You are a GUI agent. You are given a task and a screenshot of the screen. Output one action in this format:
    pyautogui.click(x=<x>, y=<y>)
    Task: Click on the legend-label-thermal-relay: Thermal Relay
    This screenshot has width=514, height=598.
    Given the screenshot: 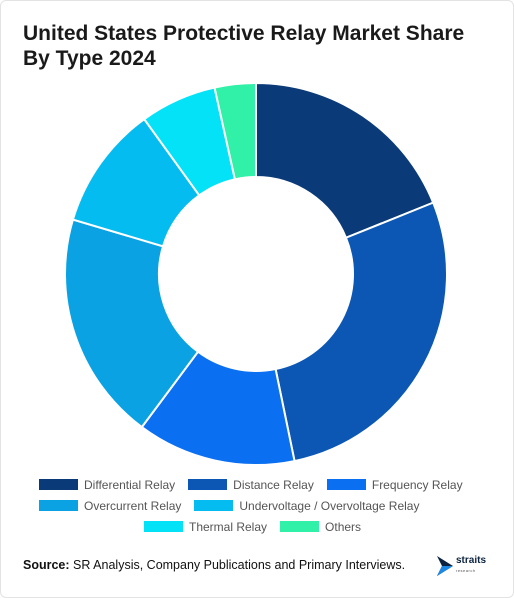 What is the action you would take?
    pyautogui.click(x=228, y=526)
    